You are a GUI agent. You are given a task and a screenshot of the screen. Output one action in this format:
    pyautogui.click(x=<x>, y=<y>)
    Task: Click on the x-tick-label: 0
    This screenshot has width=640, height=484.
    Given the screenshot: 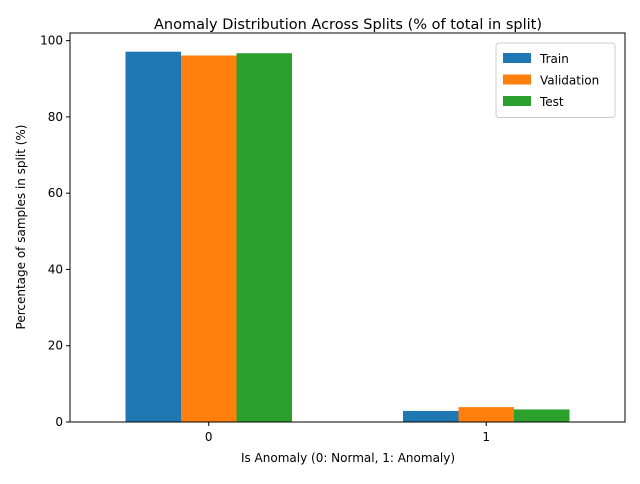 What is the action you would take?
    pyautogui.click(x=209, y=437)
    